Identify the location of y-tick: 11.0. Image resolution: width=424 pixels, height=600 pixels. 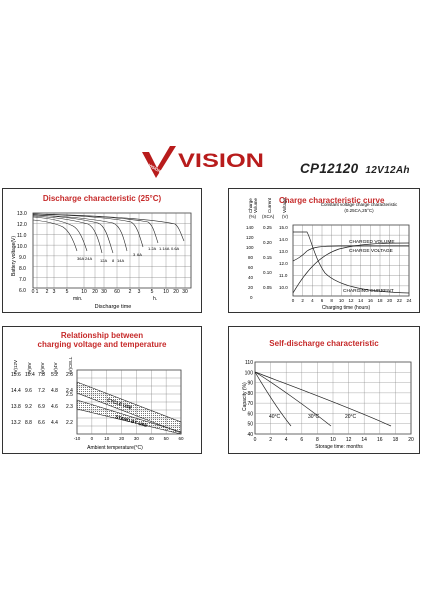
(22, 236).